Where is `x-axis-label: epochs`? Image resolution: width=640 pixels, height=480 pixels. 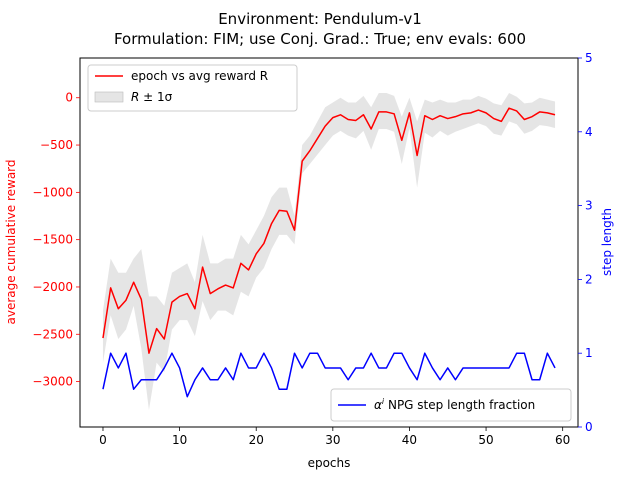 x-axis-label: epochs is located at coordinates (329, 463).